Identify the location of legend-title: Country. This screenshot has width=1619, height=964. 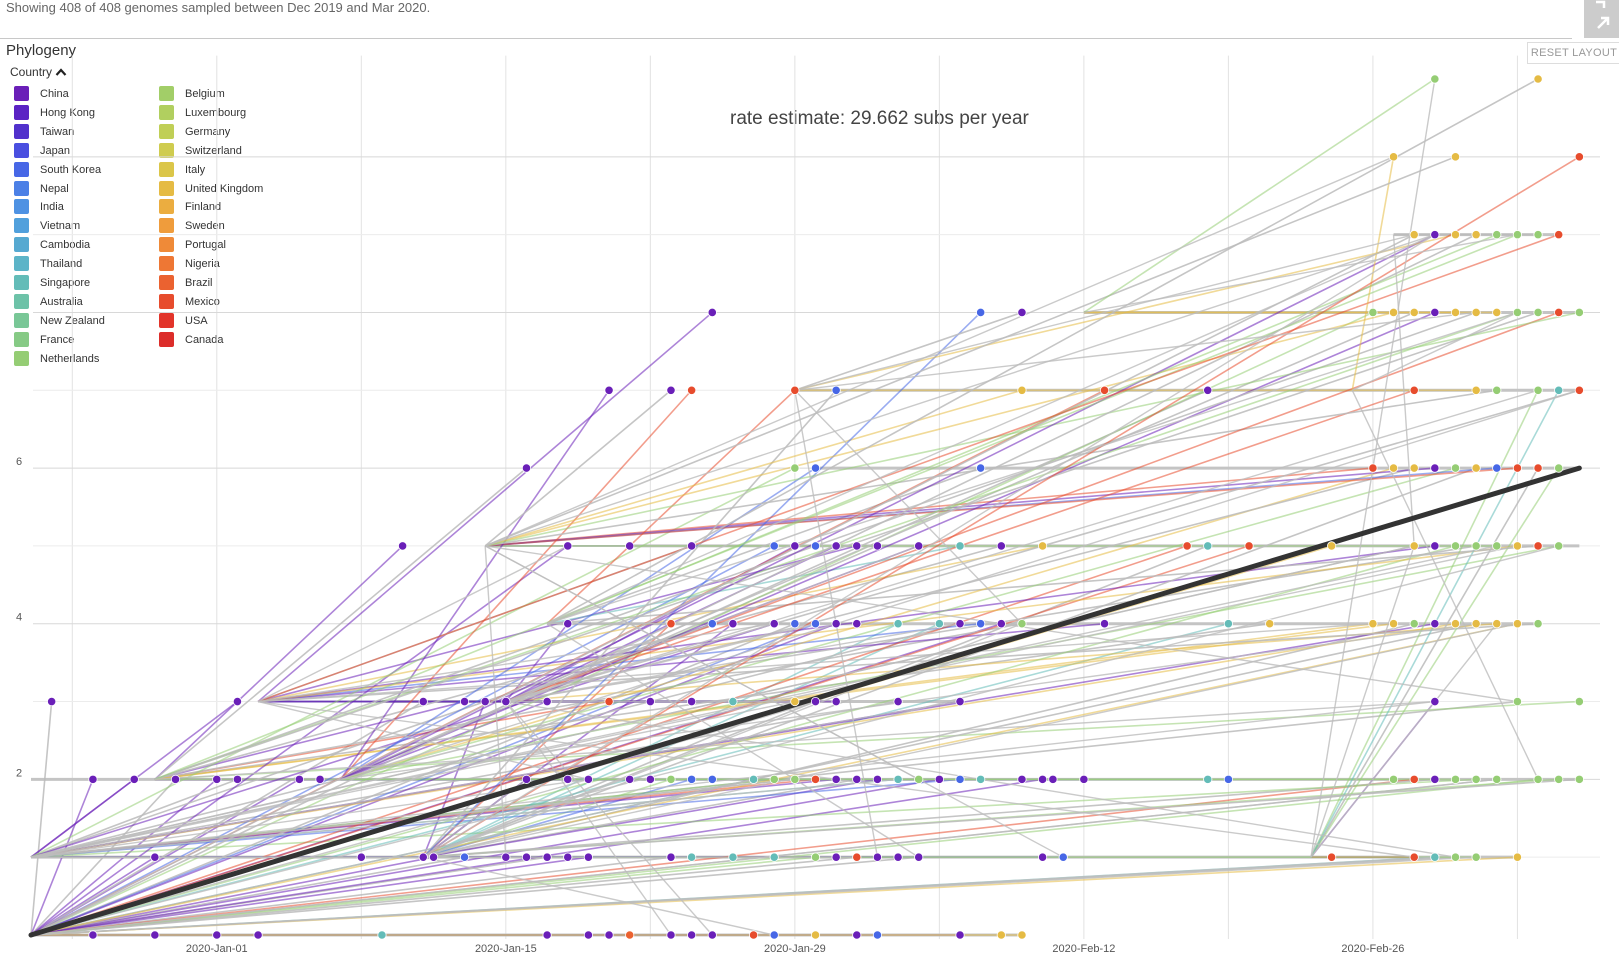
(38, 72).